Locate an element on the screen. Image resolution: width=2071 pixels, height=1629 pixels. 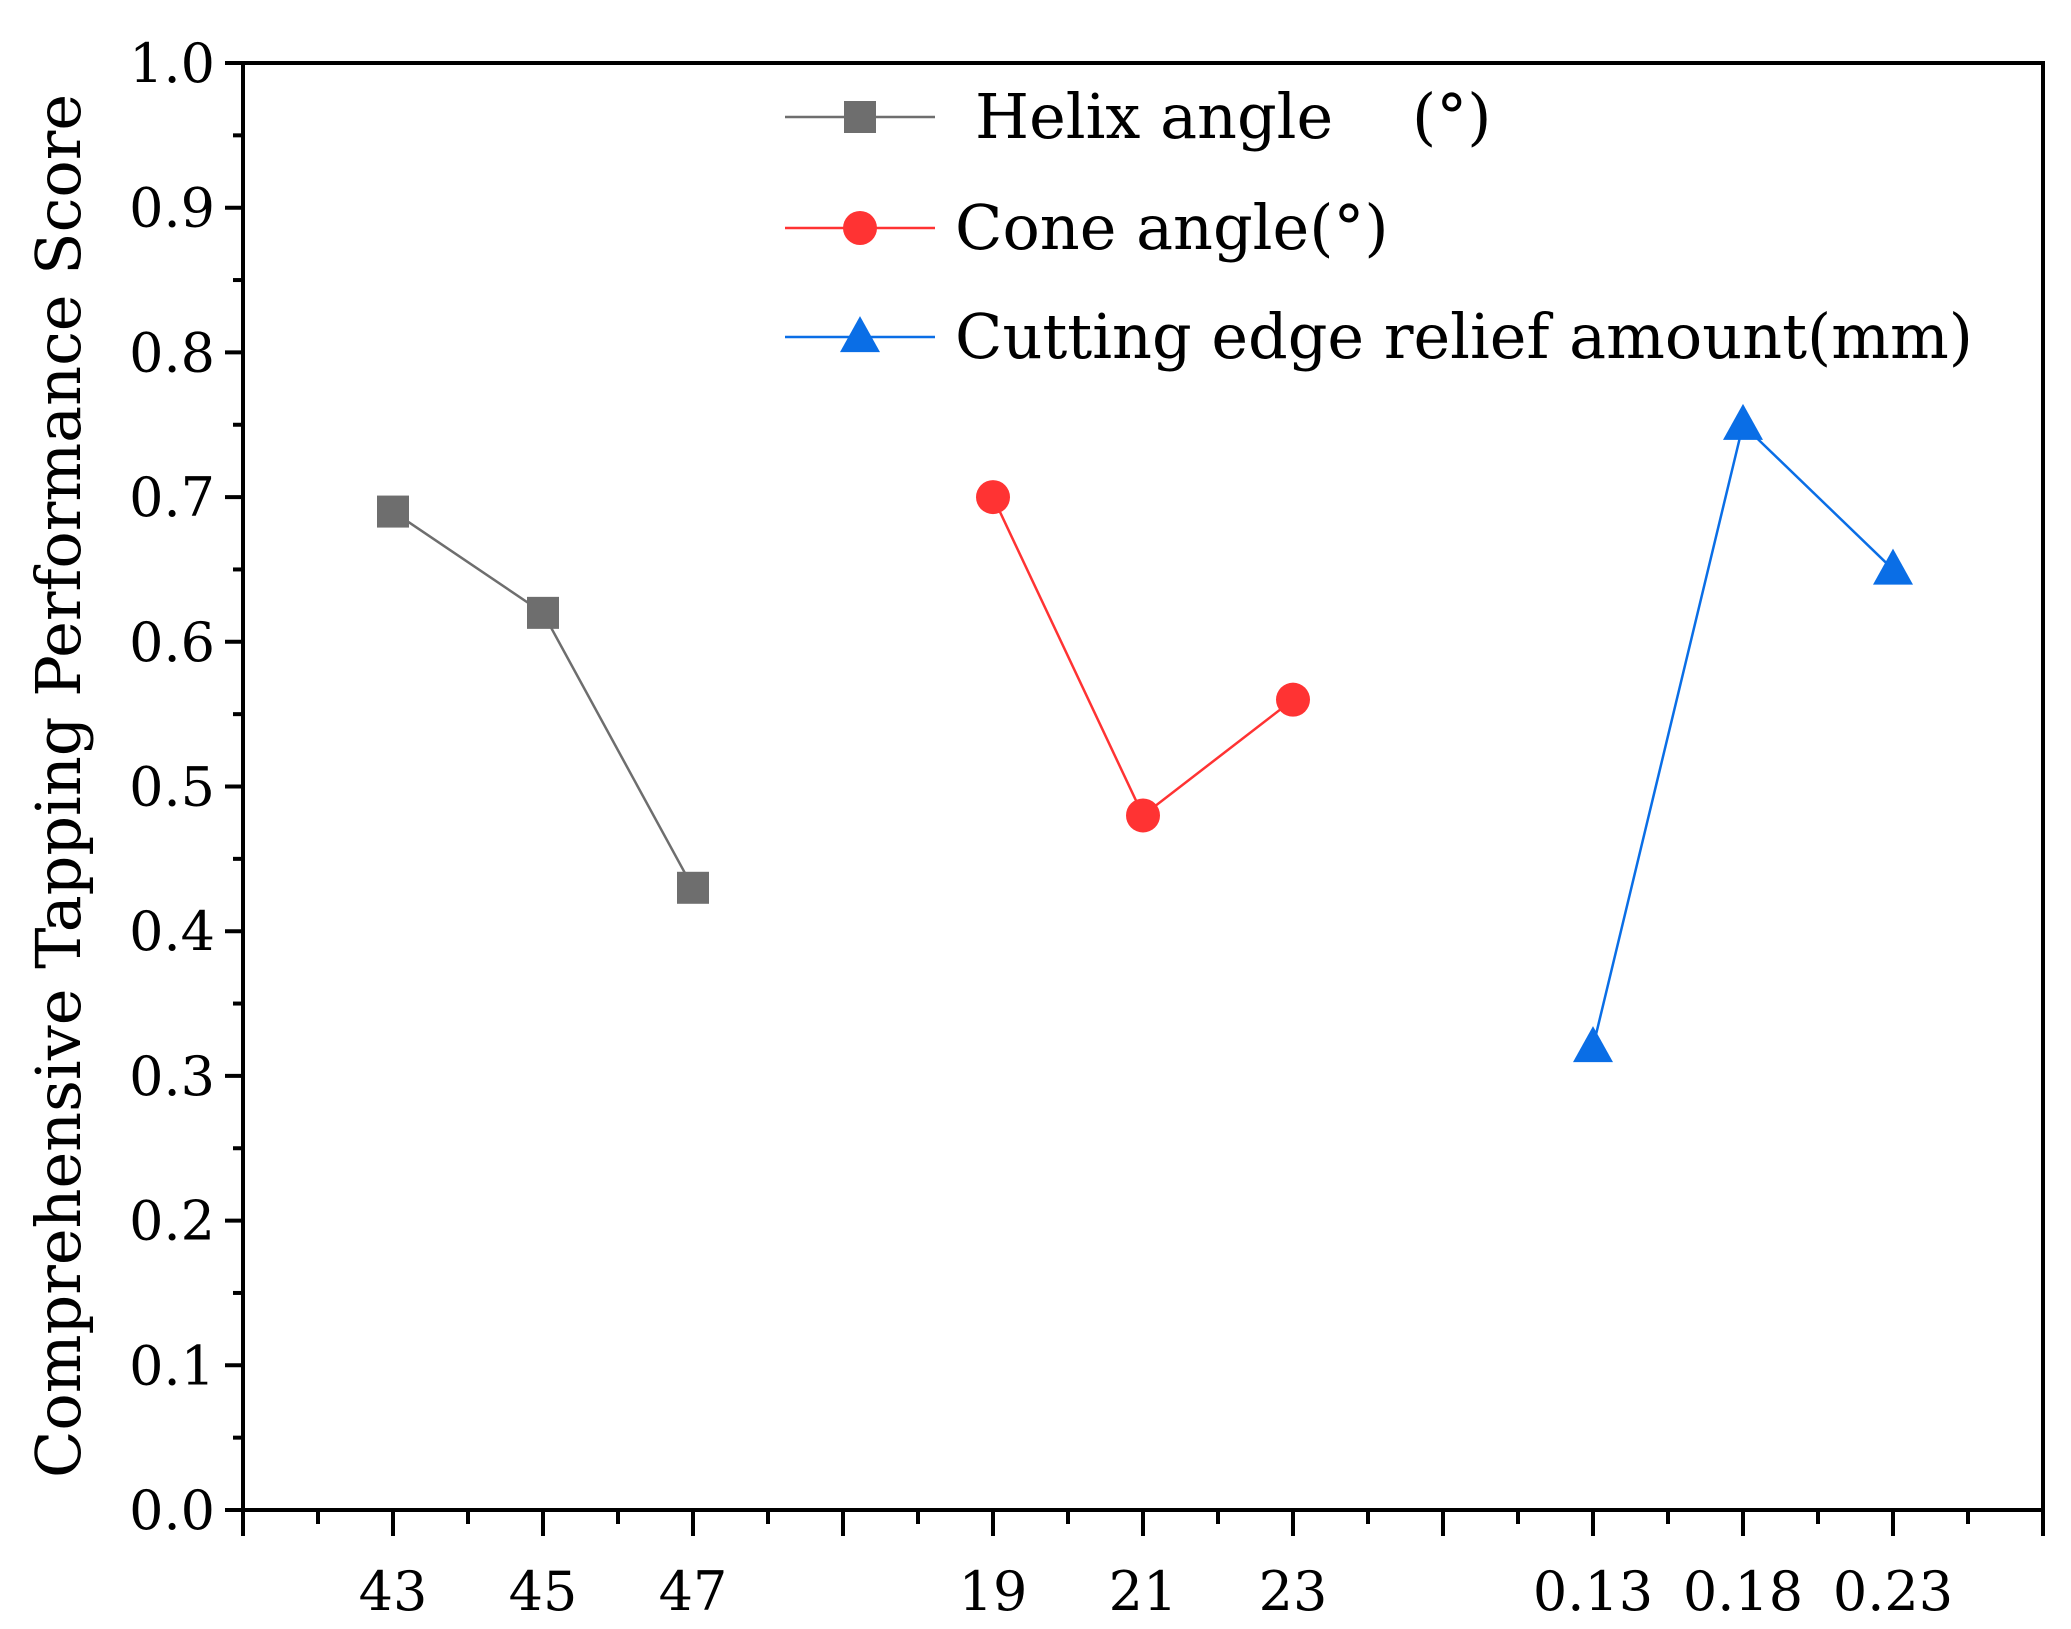
y-tick-label: 0.7 is located at coordinates (172, 497).